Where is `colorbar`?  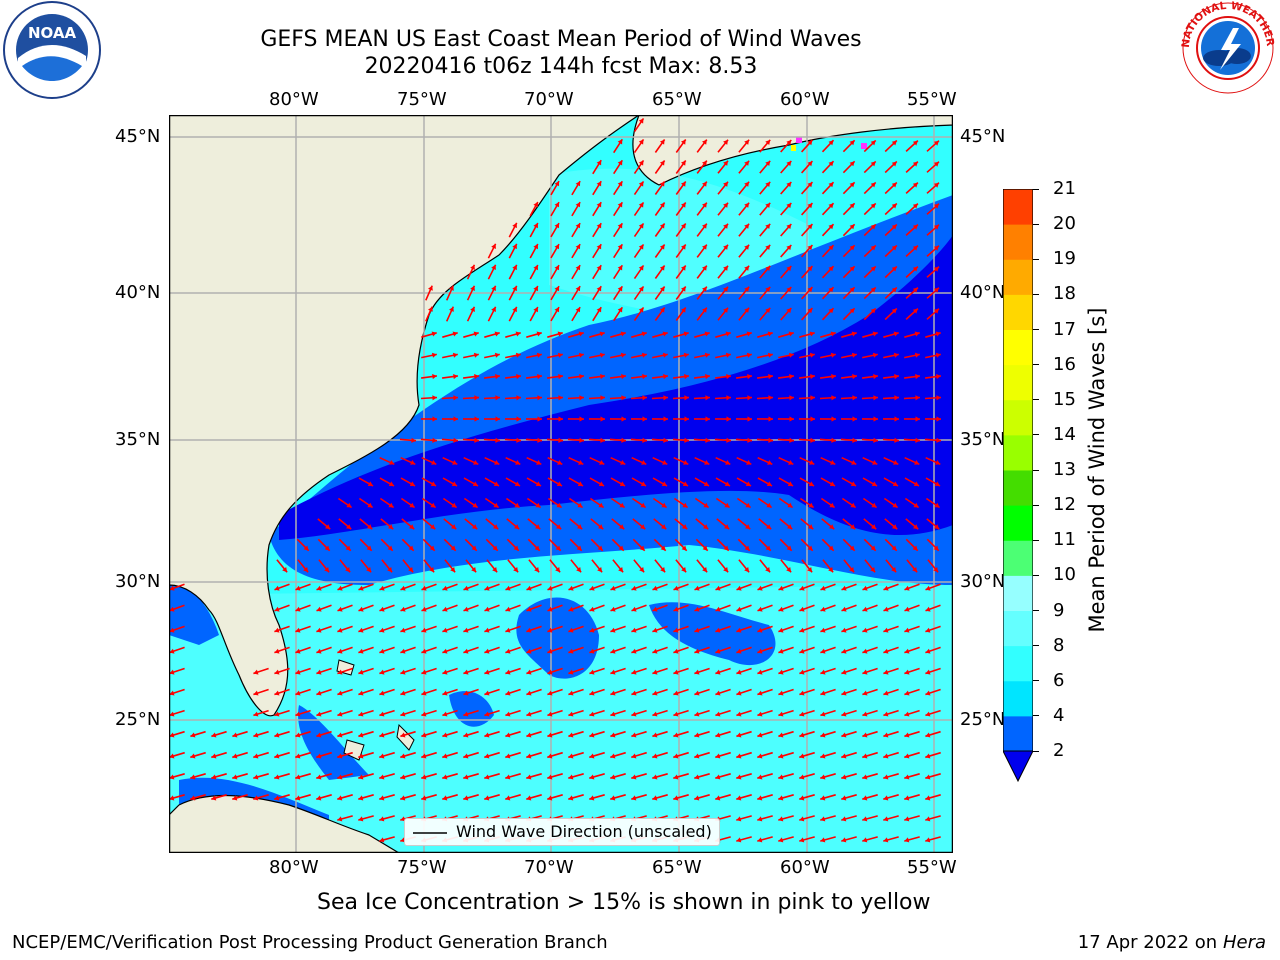
colorbar is located at coordinates (1018, 486).